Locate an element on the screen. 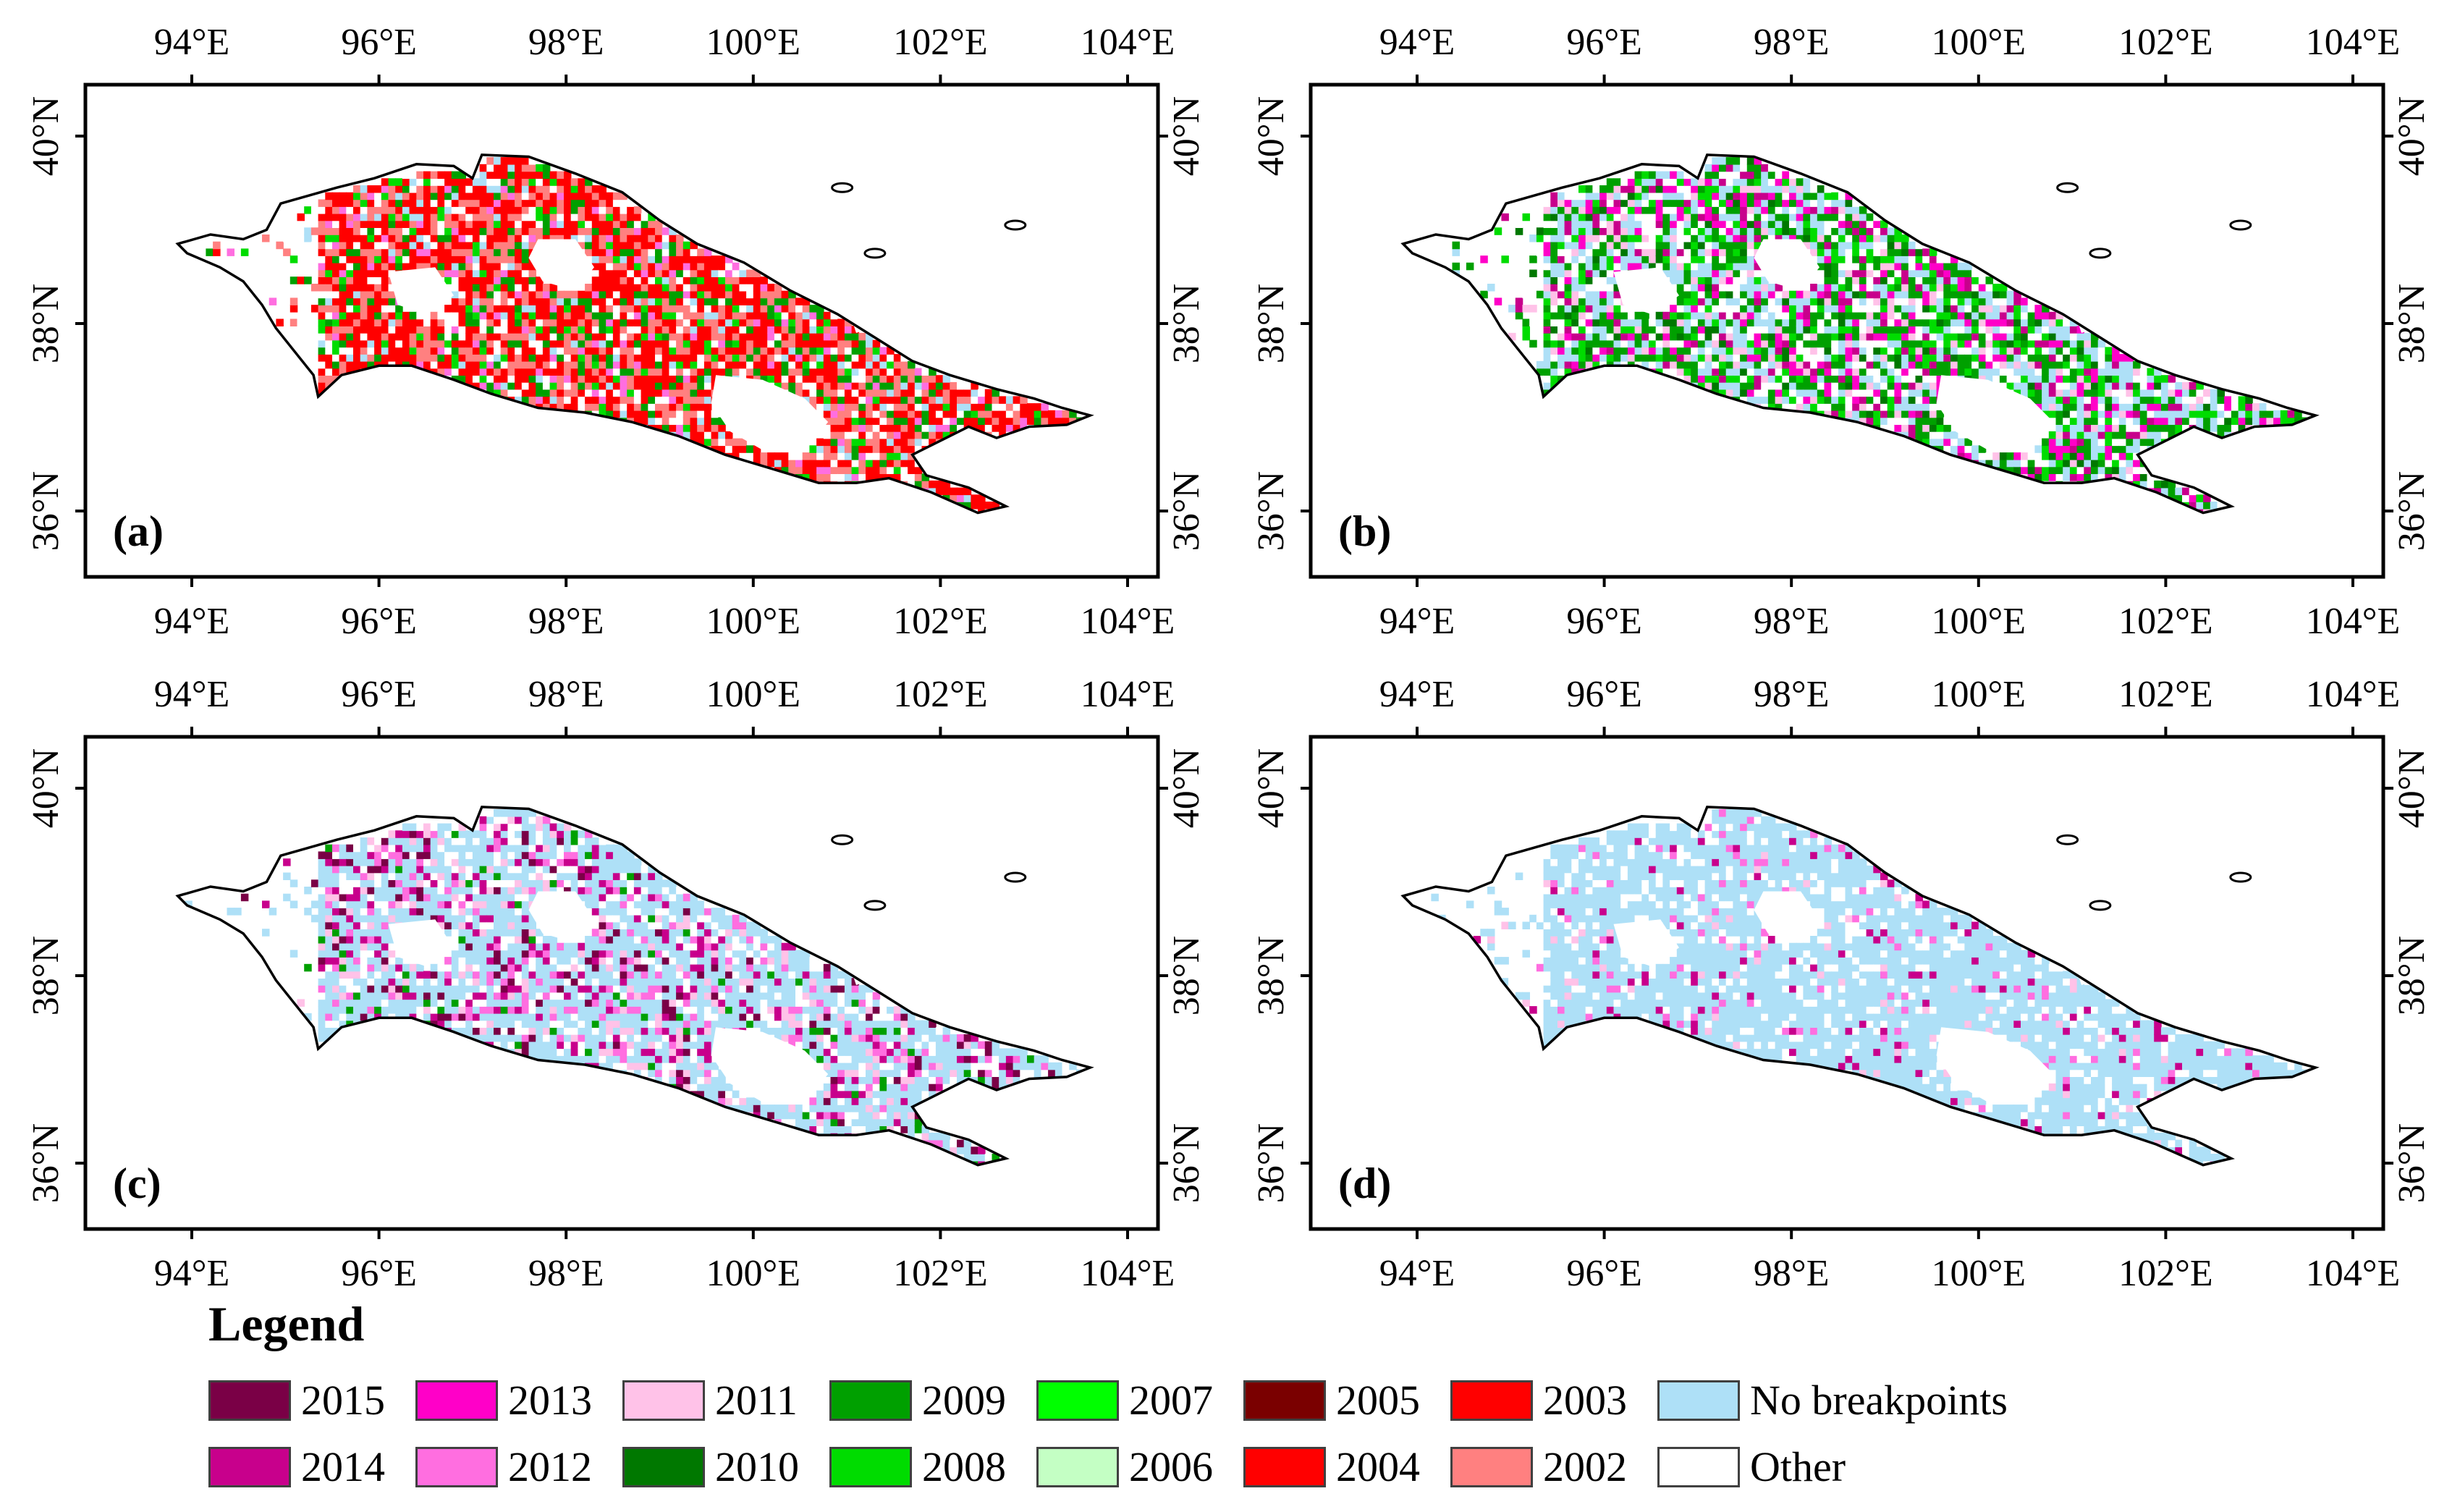 This screenshot has width=2460, height=1512. legend-label: Other is located at coordinates (1798, 1466).